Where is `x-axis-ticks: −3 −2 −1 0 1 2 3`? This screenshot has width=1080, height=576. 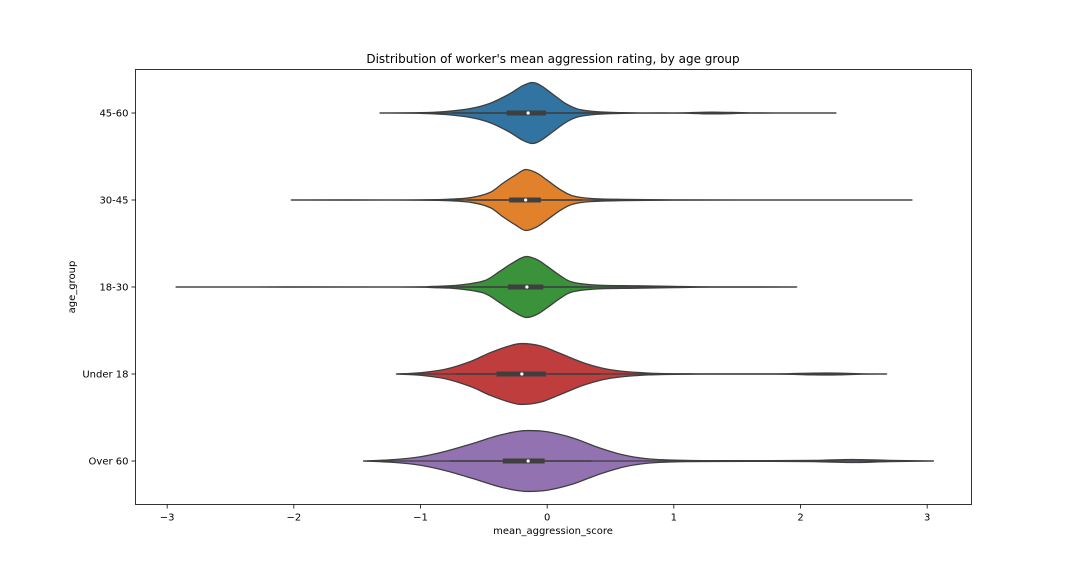 x-axis-ticks: −3 −2 −1 0 1 2 3 is located at coordinates (545, 514).